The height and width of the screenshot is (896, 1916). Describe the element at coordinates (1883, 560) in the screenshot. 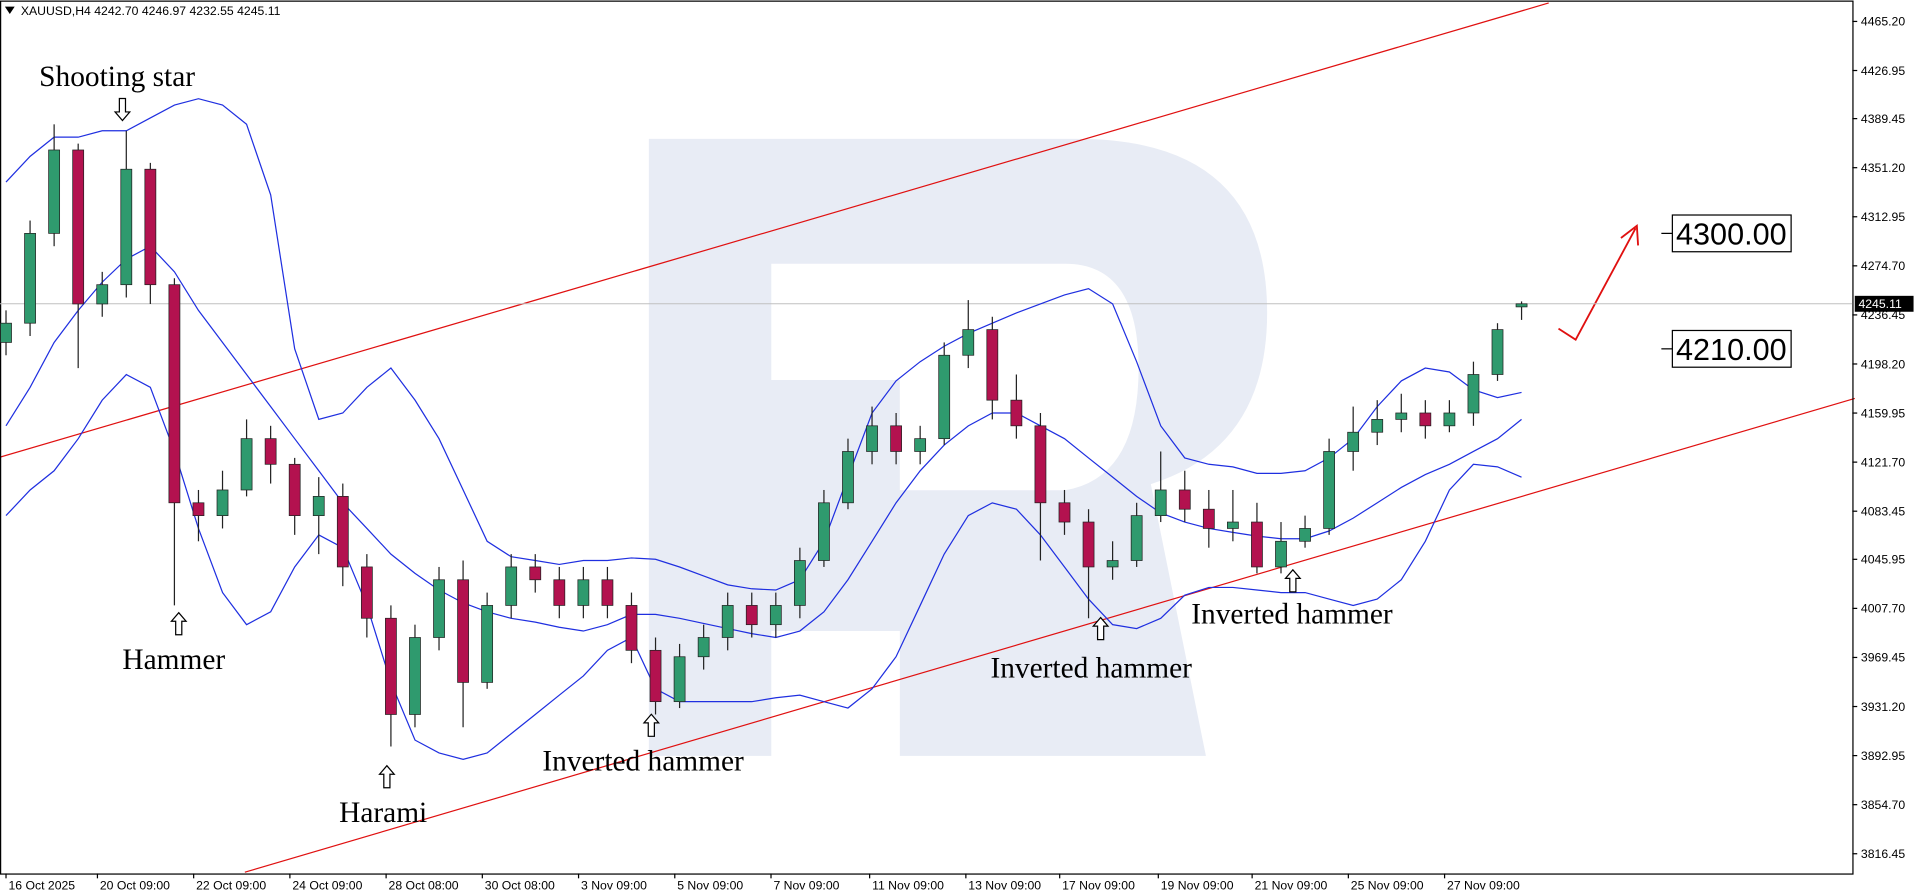

I see `y-tick-label: 4045.95` at that location.